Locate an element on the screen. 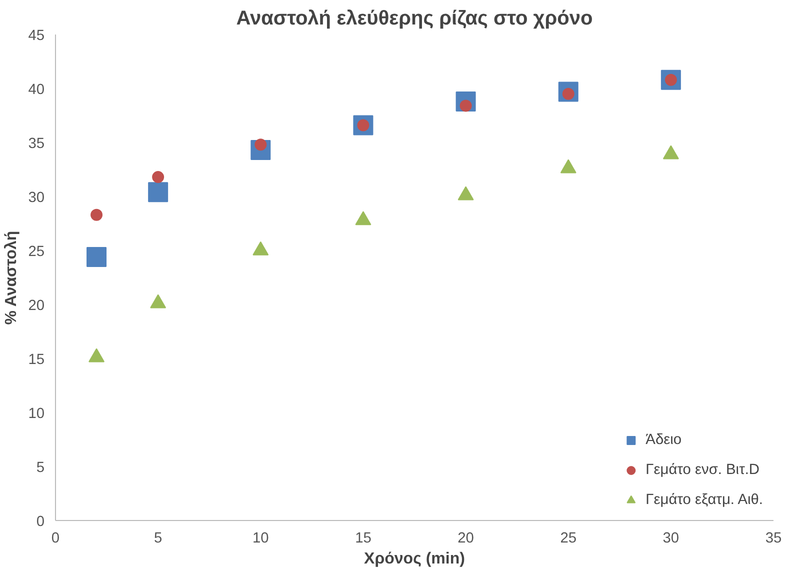 Image resolution: width=793 pixels, height=570 pixels. x-tick-label: 20 is located at coordinates (466, 538).